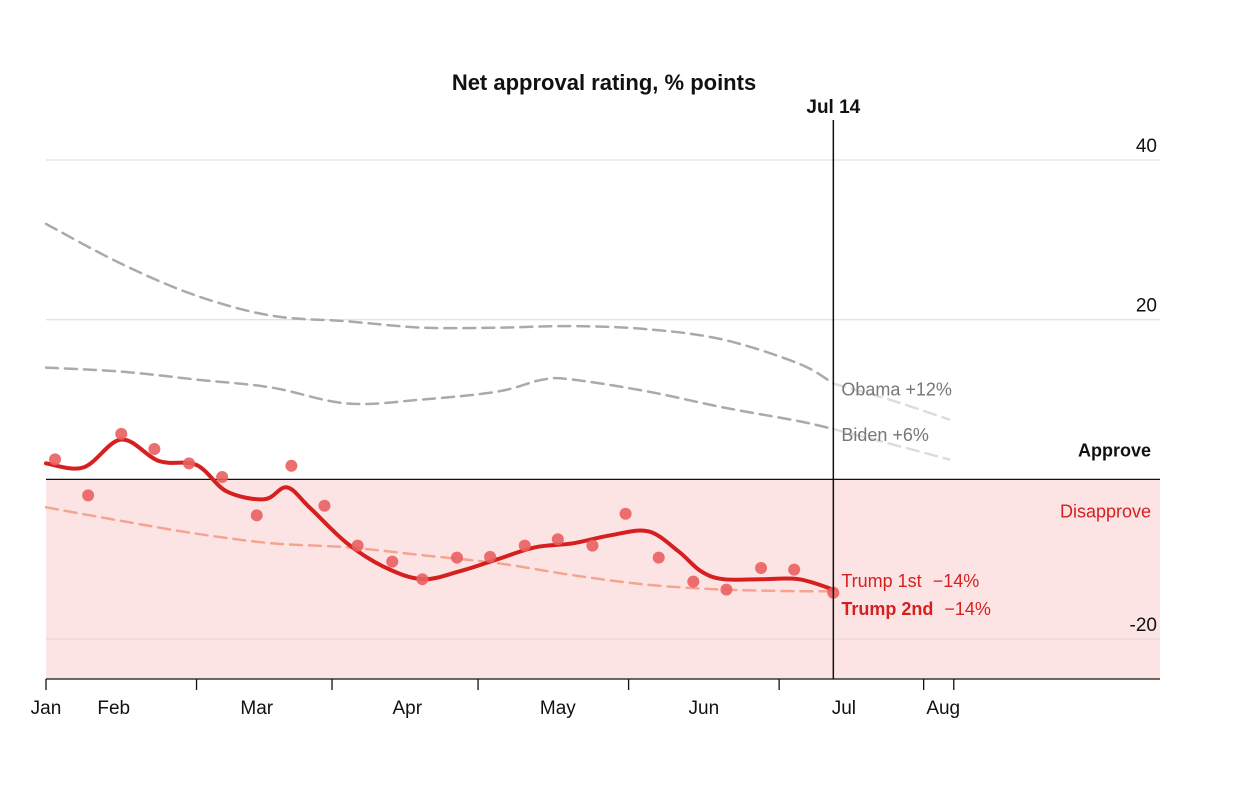 The height and width of the screenshot is (800, 1237). What do you see at coordinates (113, 708) in the screenshot?
I see `x-tick-label: Feb` at bounding box center [113, 708].